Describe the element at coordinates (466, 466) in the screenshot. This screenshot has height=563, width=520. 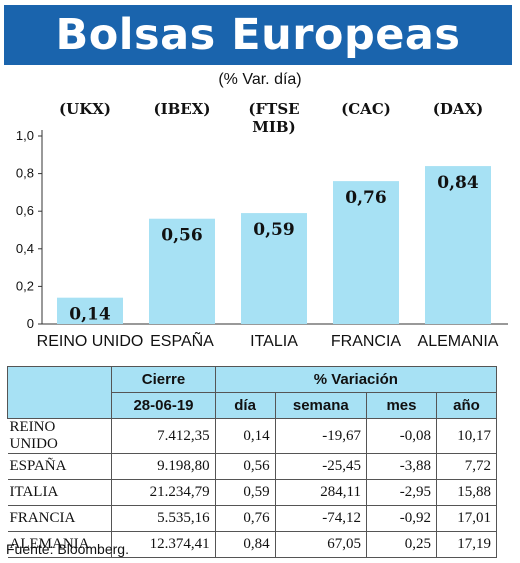
I see `cell-anio: 7,72` at that location.